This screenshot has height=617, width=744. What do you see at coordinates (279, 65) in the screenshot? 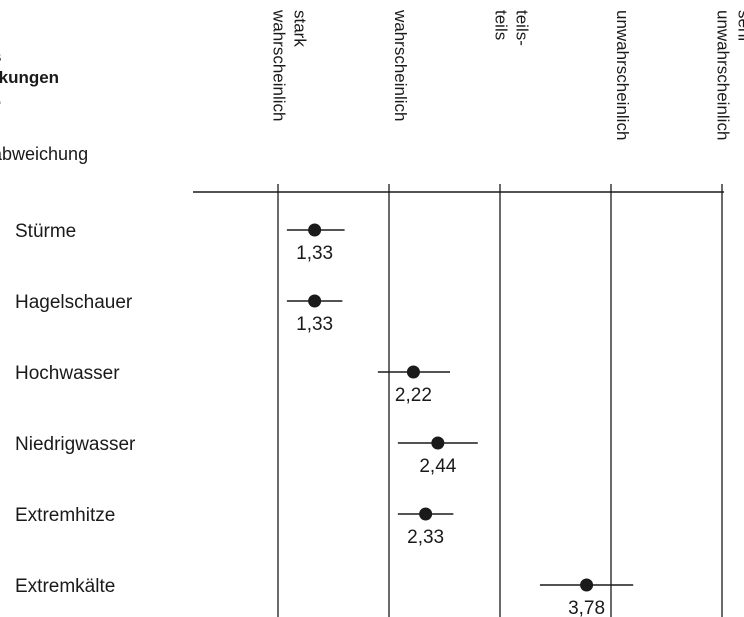
I see `column-label-1-line-2: wahrscheinlich` at bounding box center [279, 65].